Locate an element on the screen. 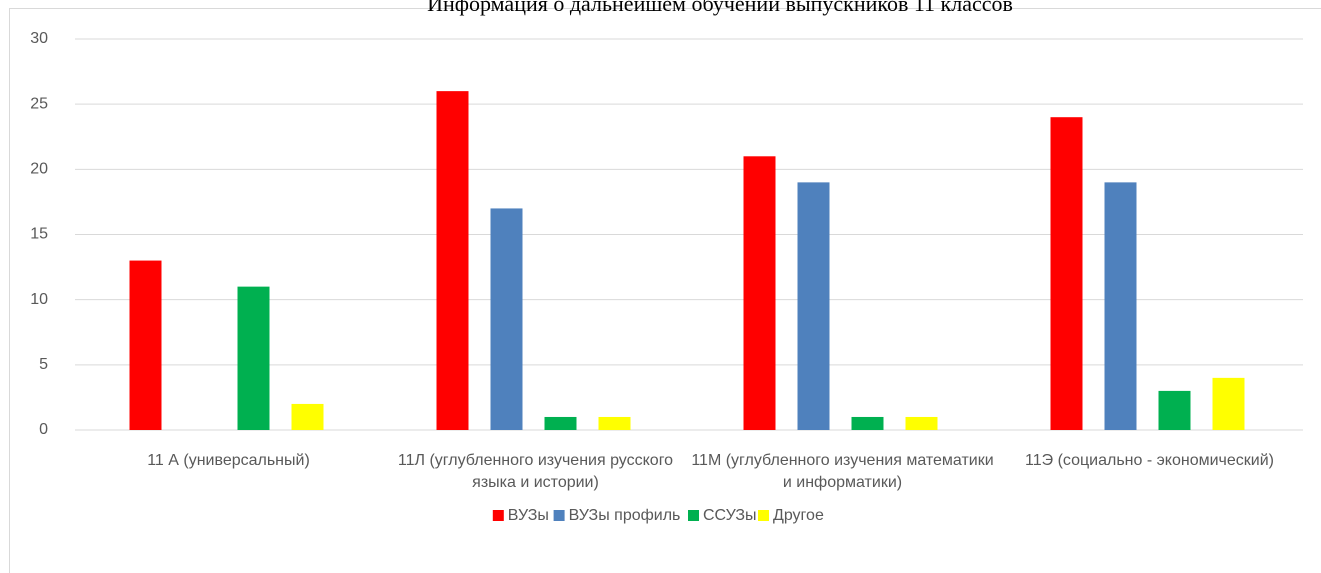 The height and width of the screenshot is (573, 1321). legend-label: ВУЗы is located at coordinates (528, 515).